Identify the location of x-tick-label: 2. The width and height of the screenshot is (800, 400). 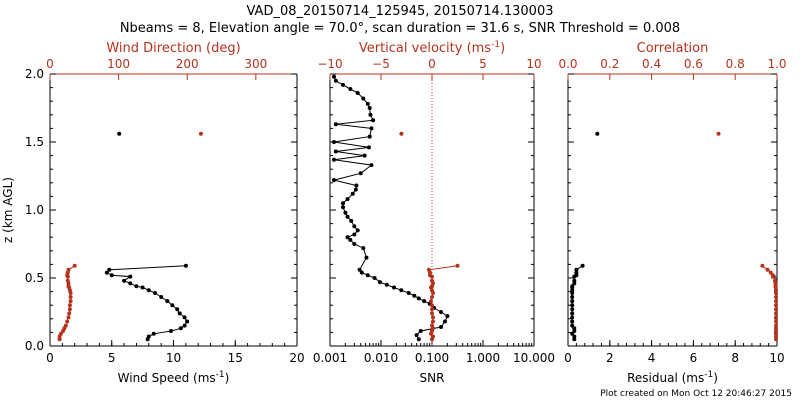
(610, 358).